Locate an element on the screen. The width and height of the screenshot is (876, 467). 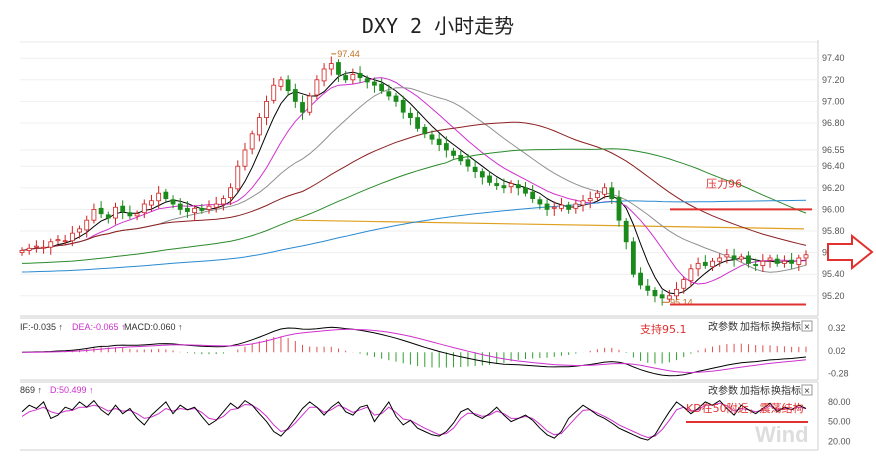
price-y-tick: 95.40 is located at coordinates (833, 274).